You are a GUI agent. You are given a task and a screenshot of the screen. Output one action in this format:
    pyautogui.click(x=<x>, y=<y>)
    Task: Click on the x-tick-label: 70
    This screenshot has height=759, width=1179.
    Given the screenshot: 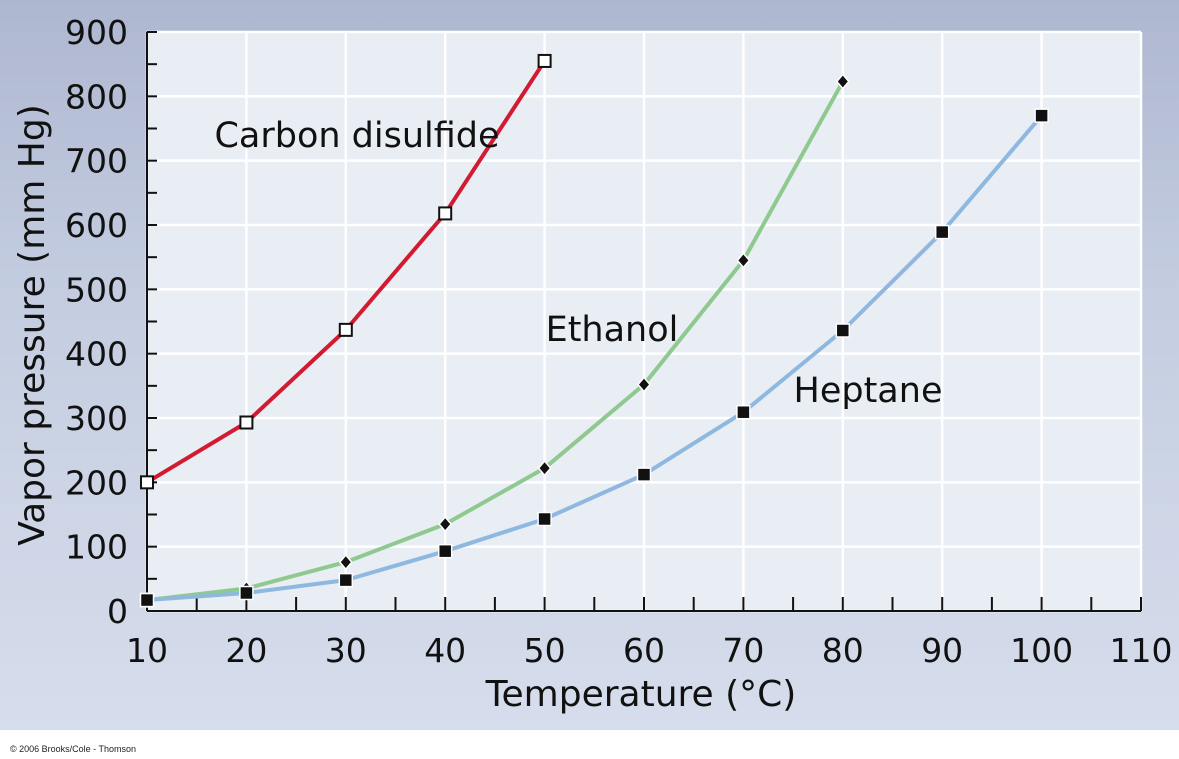 What is the action you would take?
    pyautogui.click(x=743, y=650)
    